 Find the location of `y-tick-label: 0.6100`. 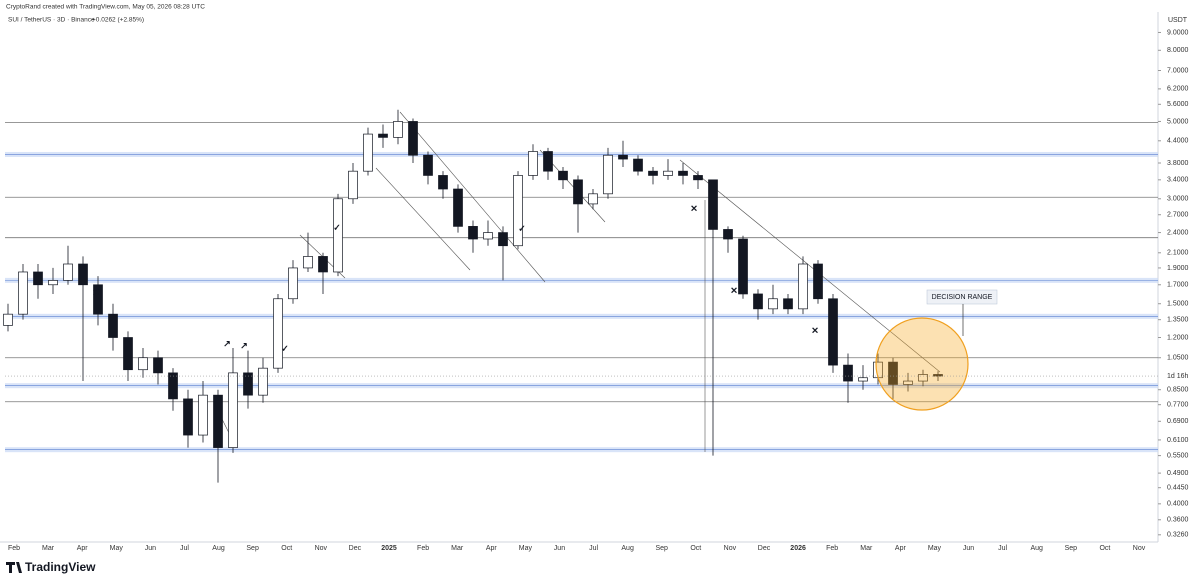

y-tick-label: 0.6100 is located at coordinates (1178, 440).